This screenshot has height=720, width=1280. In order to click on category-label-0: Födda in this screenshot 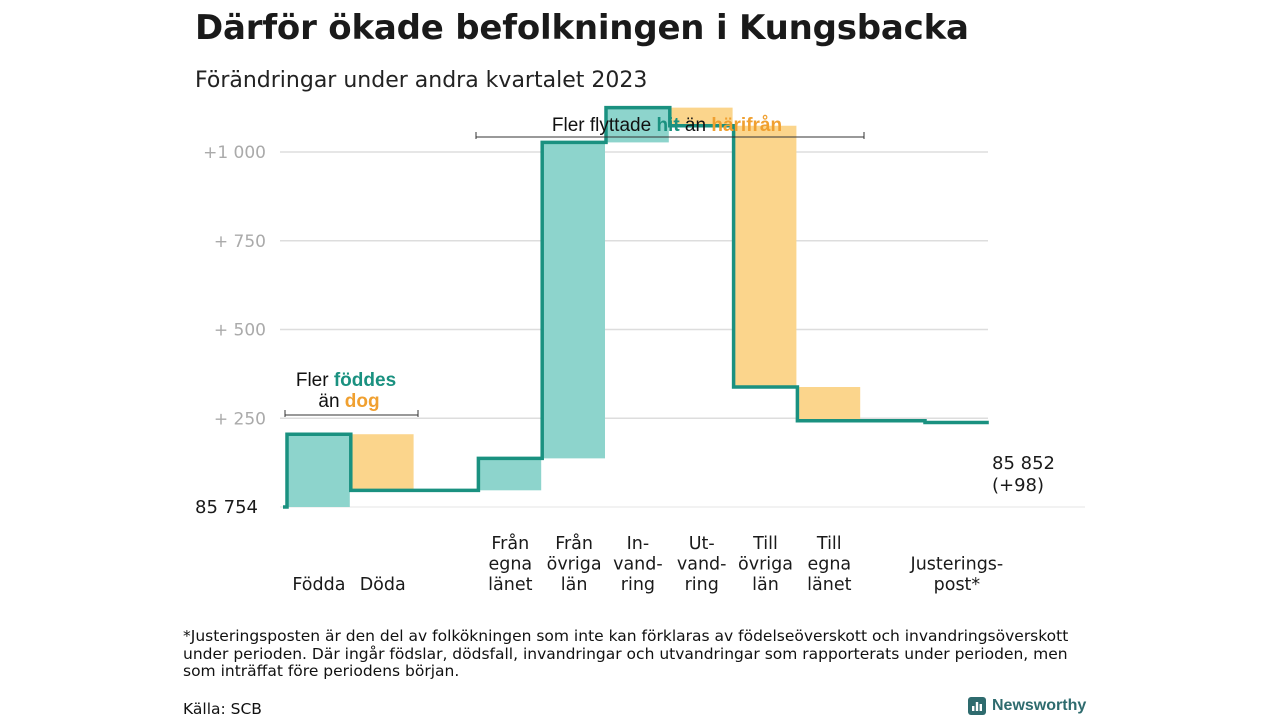, I will do `click(318, 585)`.